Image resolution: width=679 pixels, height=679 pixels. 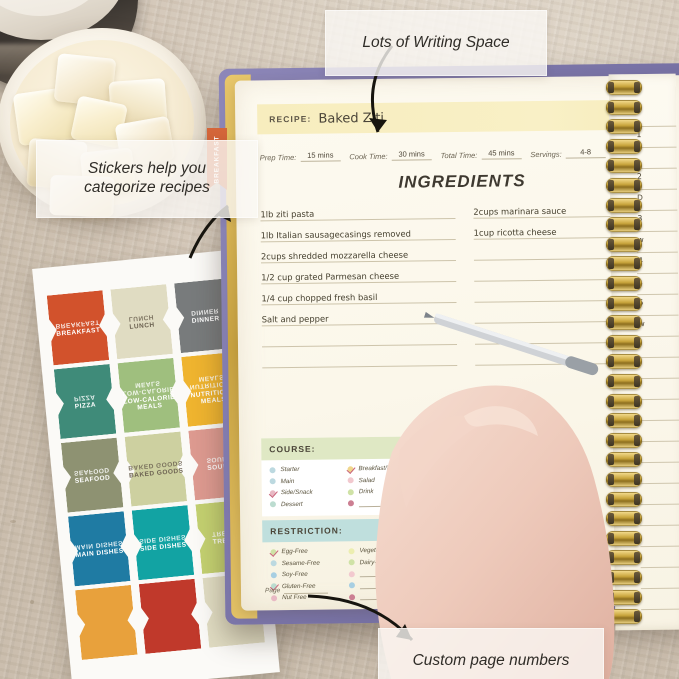 What do you see at coordinates (359, 273) in the screenshot?
I see `ingredient-line: 1/2 cup grated Parmesan cheese` at bounding box center [359, 273].